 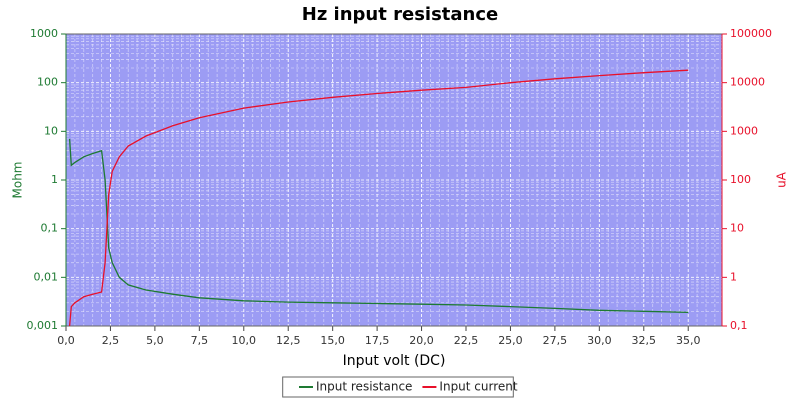 What do you see at coordinates (751, 33) in the screenshot?
I see `y2-tick-label: 100000` at bounding box center [751, 33].